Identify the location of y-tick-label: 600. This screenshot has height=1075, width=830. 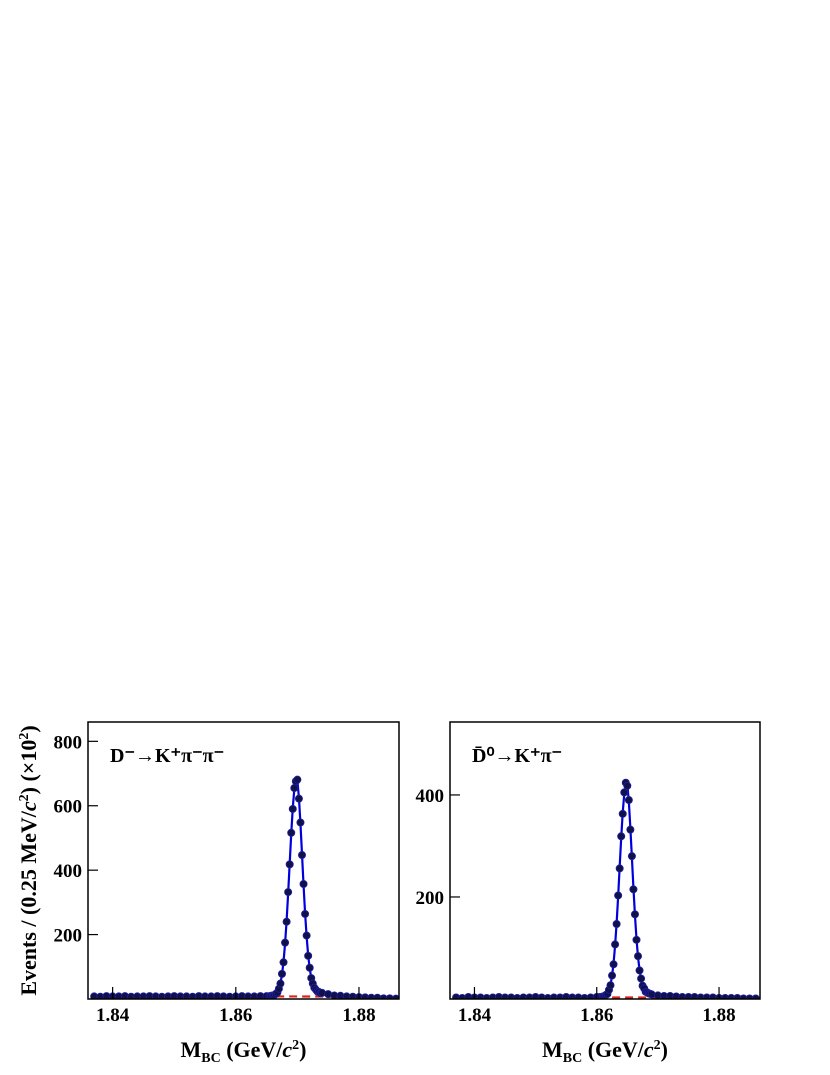
(68, 807).